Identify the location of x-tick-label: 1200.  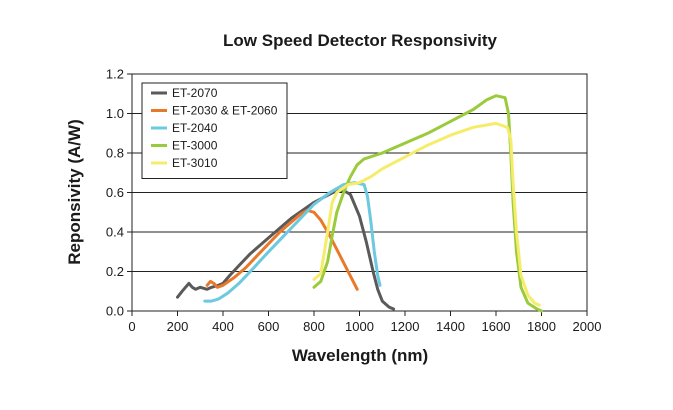
(405, 326).